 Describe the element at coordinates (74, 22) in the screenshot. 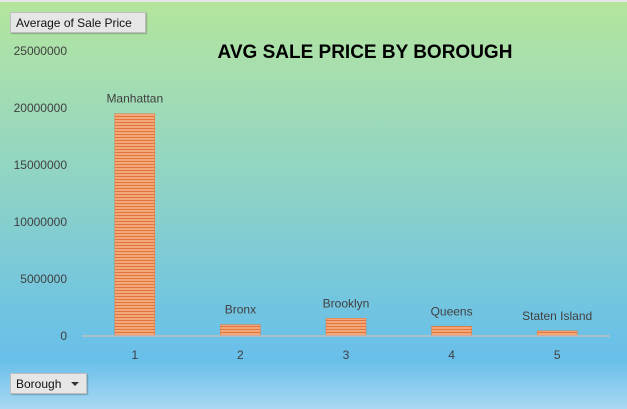

I see `value-field-label: Average of Sale Price` at that location.